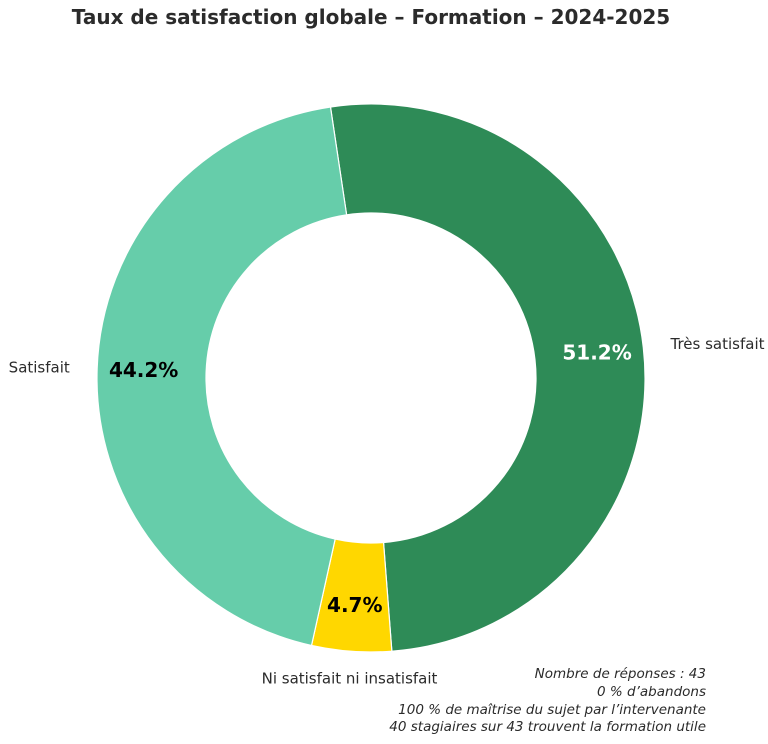 Image resolution: width=768 pixels, height=744 pixels. What do you see at coordinates (596, 353) in the screenshot?
I see `percent-label-tres-satisfait: 51.2%` at bounding box center [596, 353].